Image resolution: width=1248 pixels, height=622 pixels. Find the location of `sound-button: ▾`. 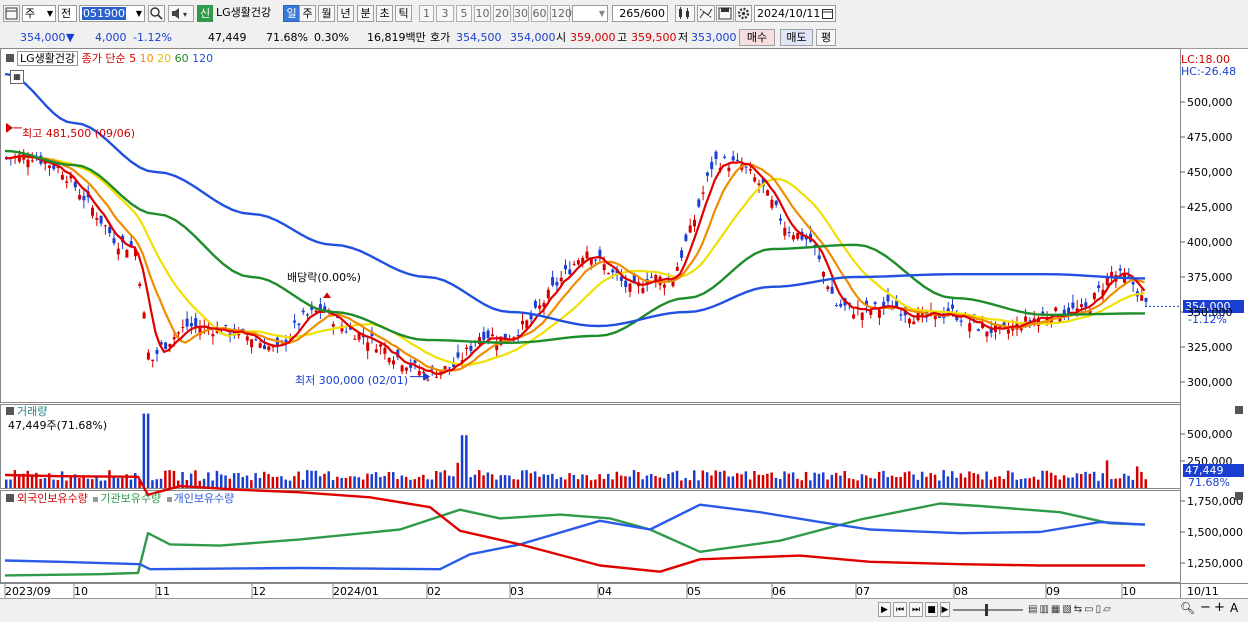

sound-button: ▾ is located at coordinates (181, 13).